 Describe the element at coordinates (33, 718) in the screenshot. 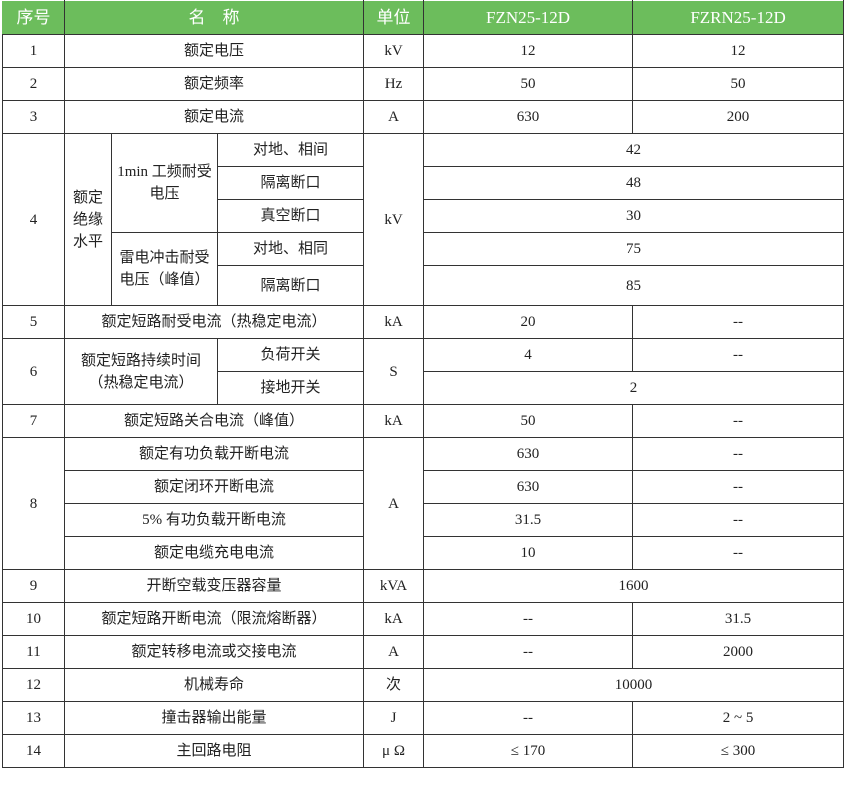

I see `row-no: 13` at that location.